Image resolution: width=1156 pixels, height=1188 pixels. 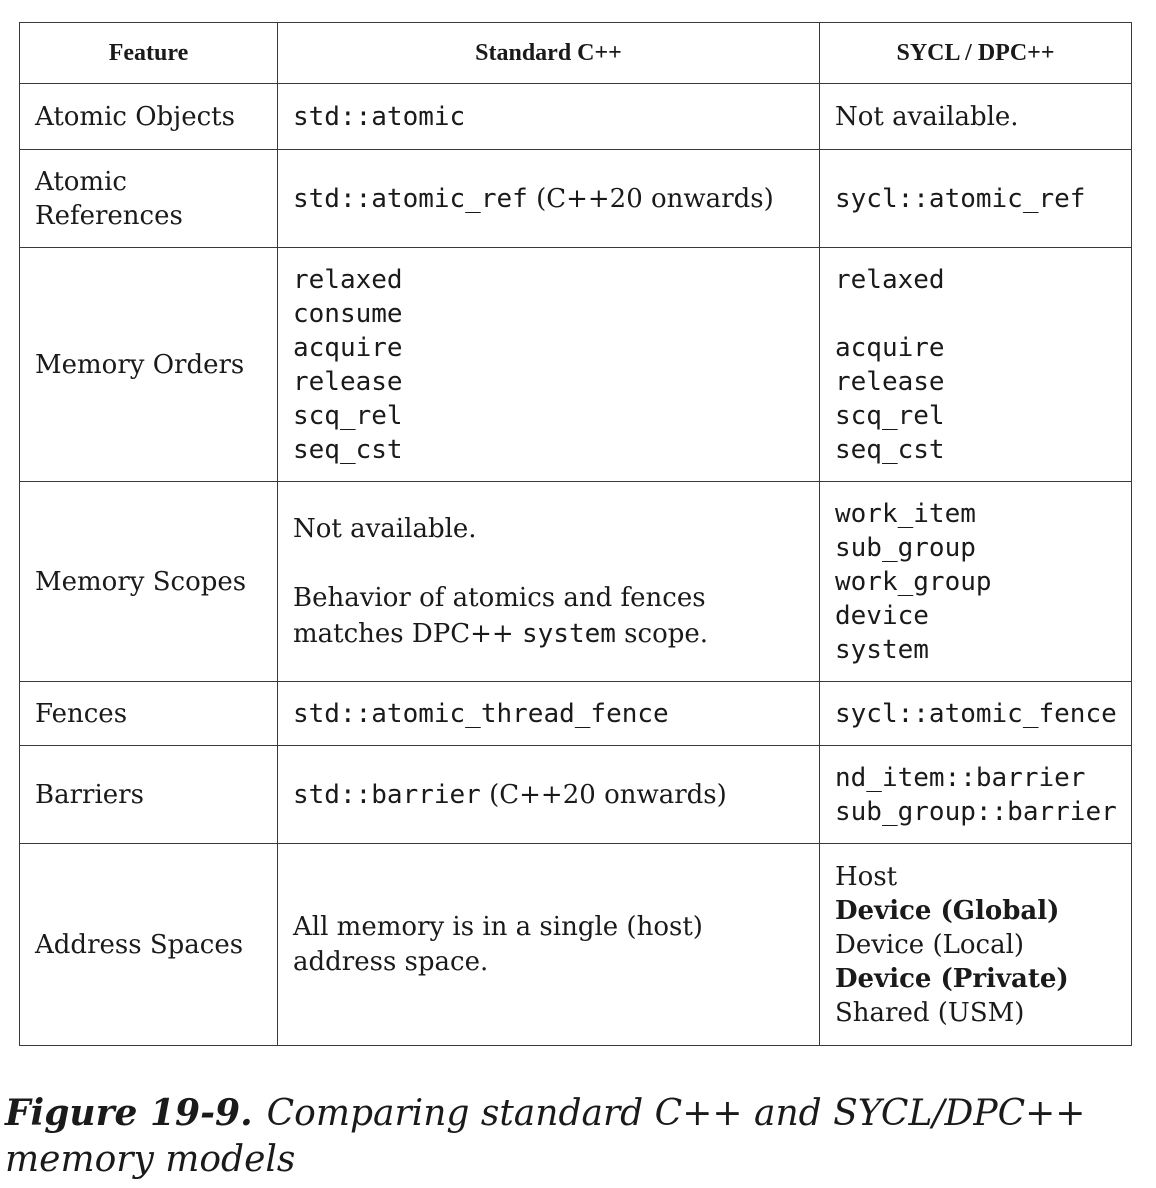 What do you see at coordinates (930, 1012) in the screenshot?
I see `address-space: Shared (USM)` at bounding box center [930, 1012].